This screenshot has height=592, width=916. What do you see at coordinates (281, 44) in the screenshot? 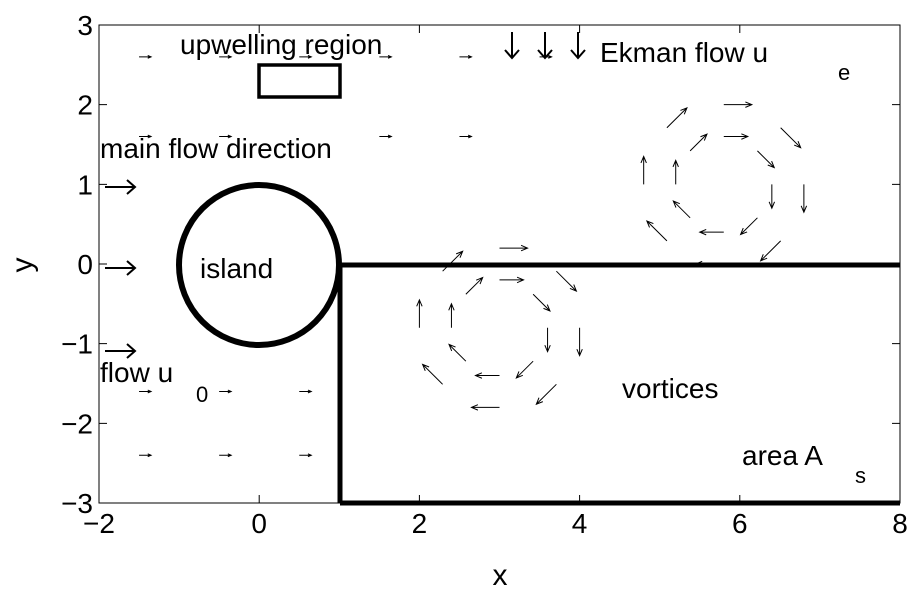
I see `annotation: upwelling region` at bounding box center [281, 44].